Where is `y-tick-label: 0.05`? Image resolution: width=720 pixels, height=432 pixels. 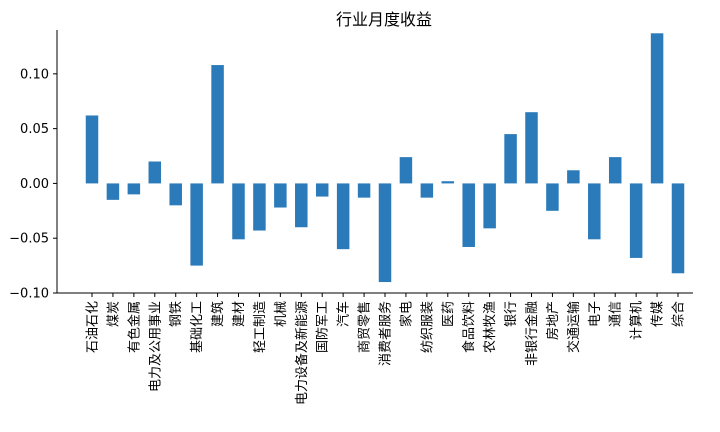
y-tick-label: 0.05 is located at coordinates (34, 129).